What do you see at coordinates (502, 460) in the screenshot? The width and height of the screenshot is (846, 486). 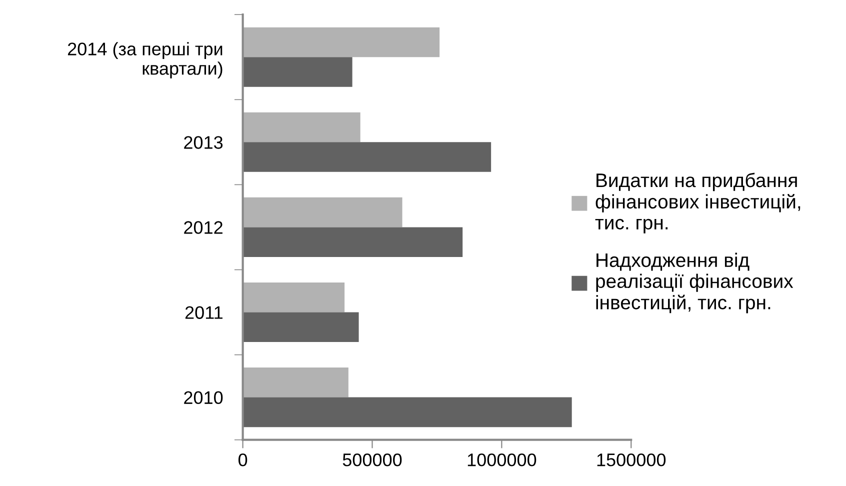 I see `x-tick-label: 1000000` at bounding box center [502, 460].